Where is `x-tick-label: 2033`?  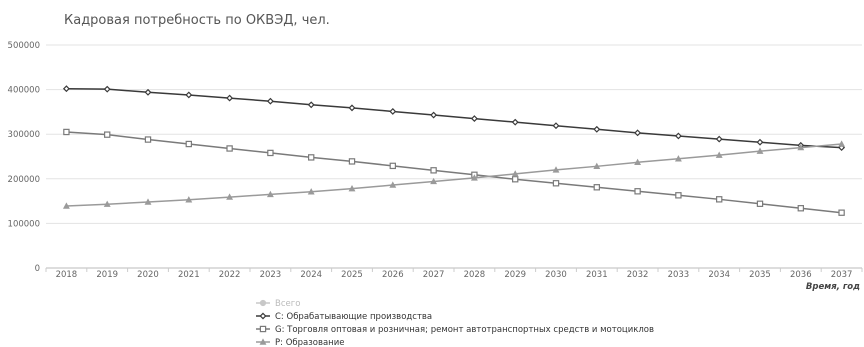 x-tick-label: 2033 is located at coordinates (679, 275).